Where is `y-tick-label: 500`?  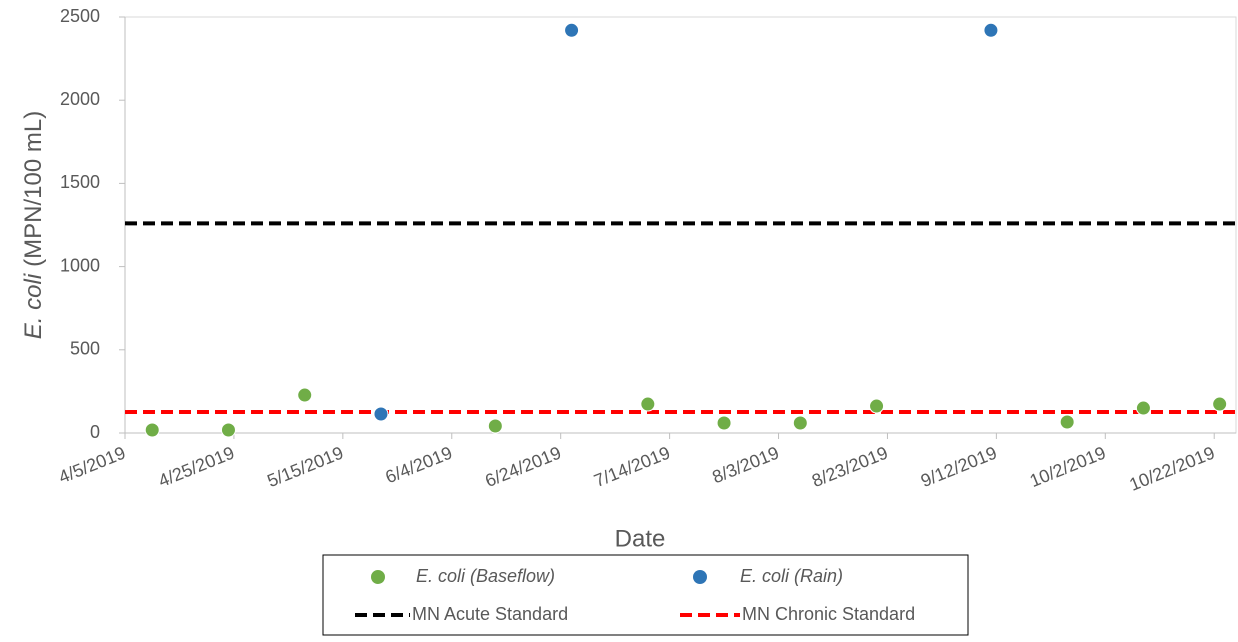
y-tick-label: 500 is located at coordinates (85, 349).